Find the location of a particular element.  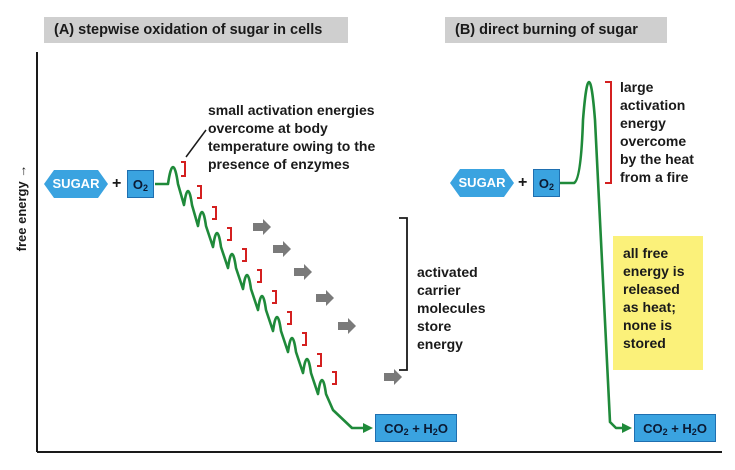

carrier-molecules-note: activated carrier molecules store energy is located at coordinates (451, 308).